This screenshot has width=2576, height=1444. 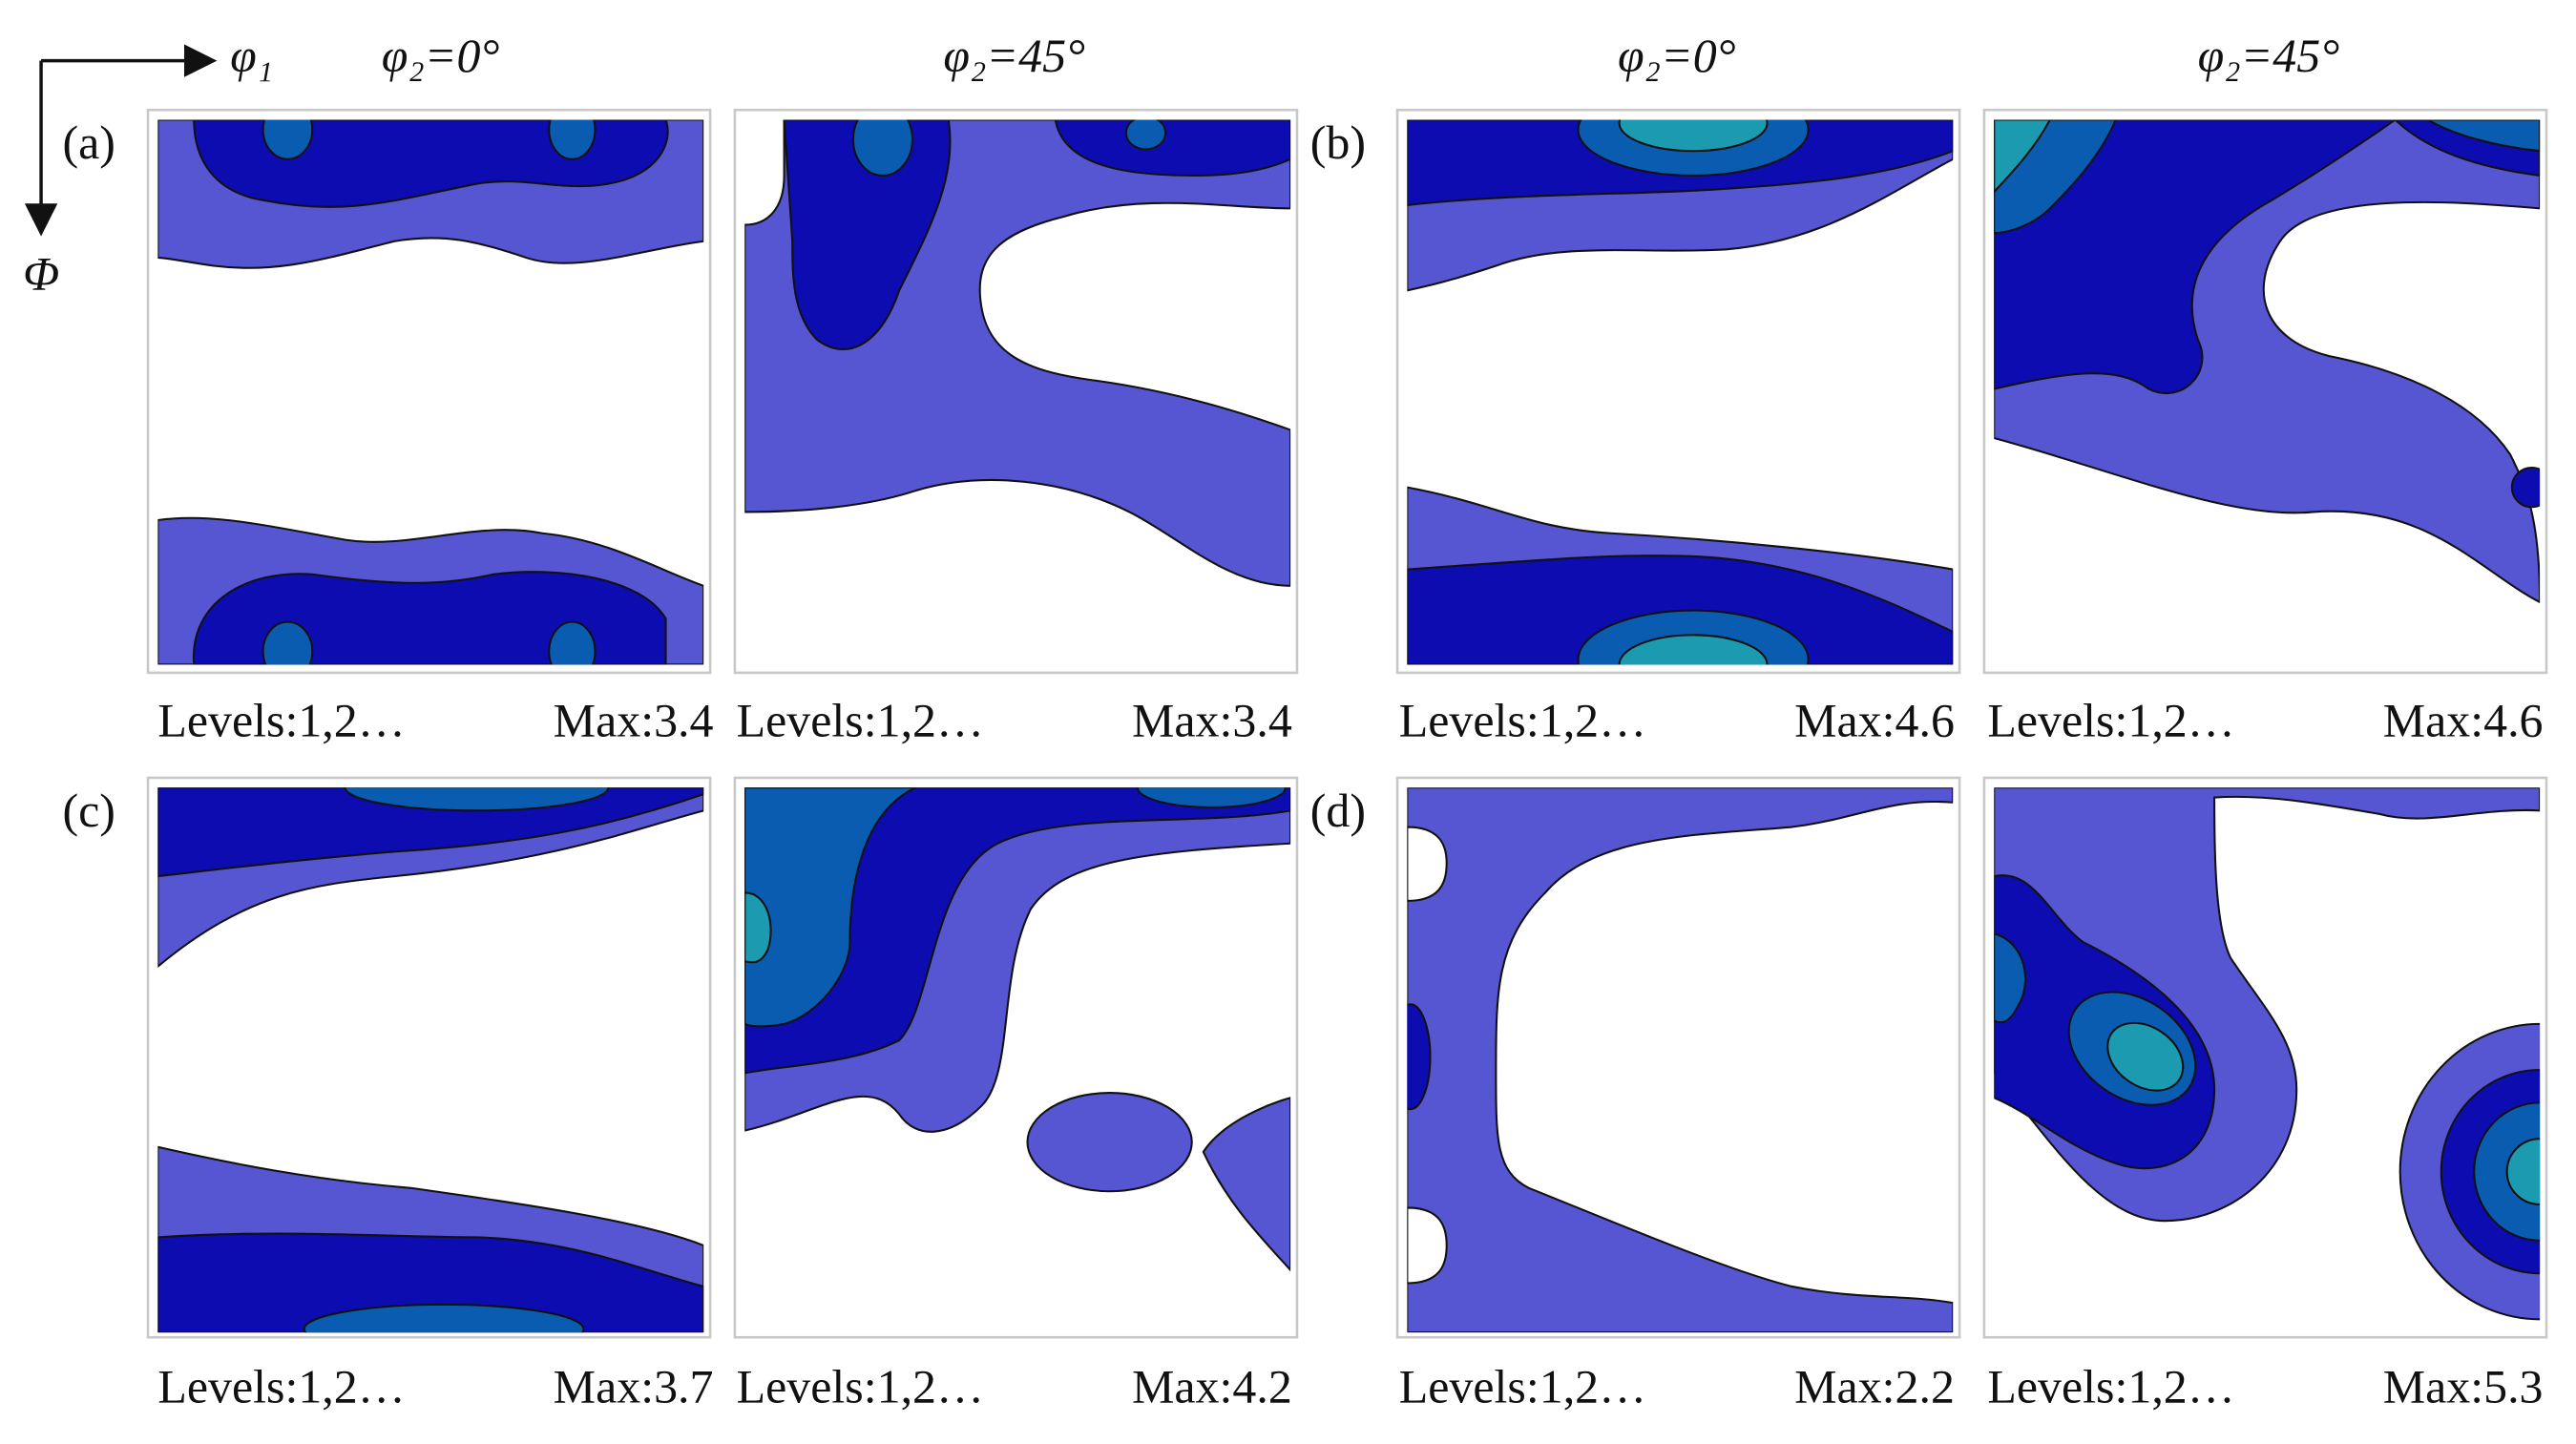 What do you see at coordinates (88, 811) in the screenshot?
I see `panel-label: (c)` at bounding box center [88, 811].